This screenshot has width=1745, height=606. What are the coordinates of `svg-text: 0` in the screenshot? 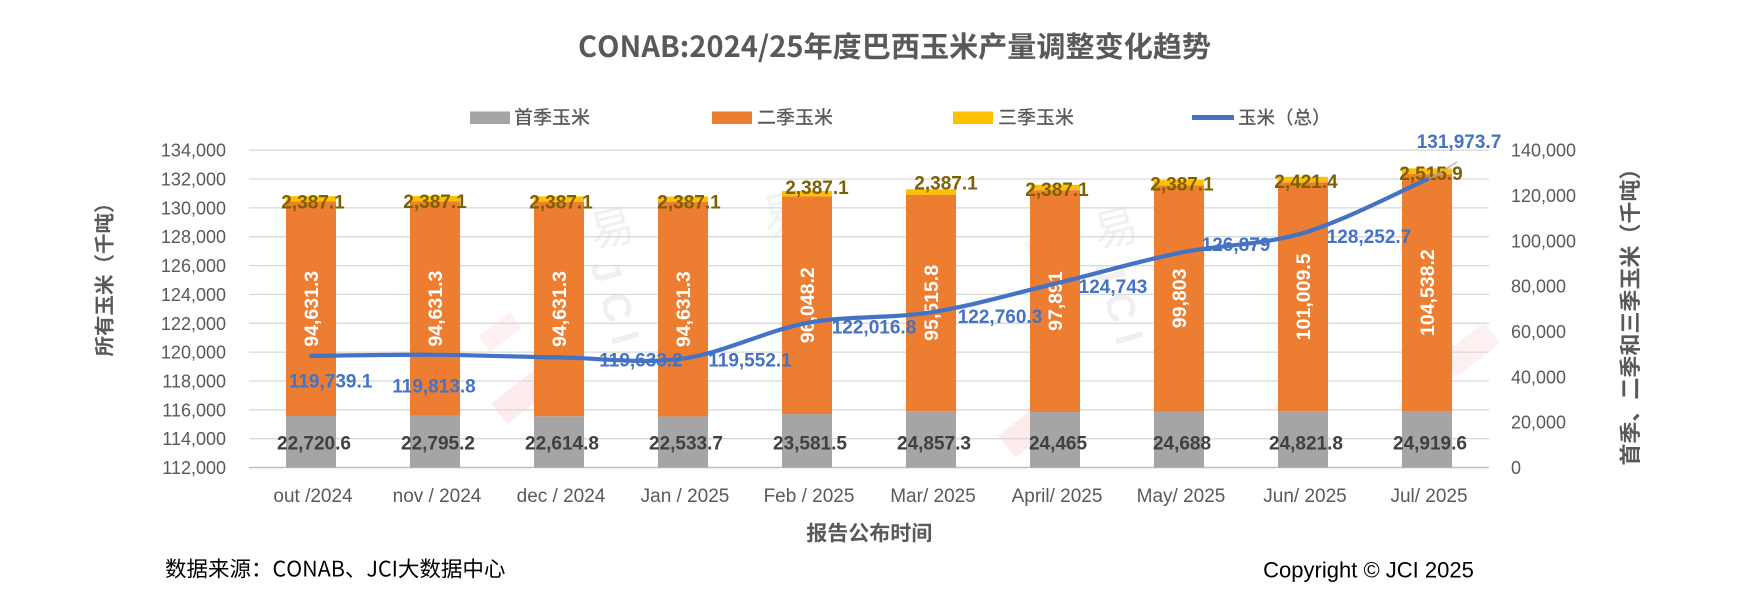 It's located at (1516, 468).